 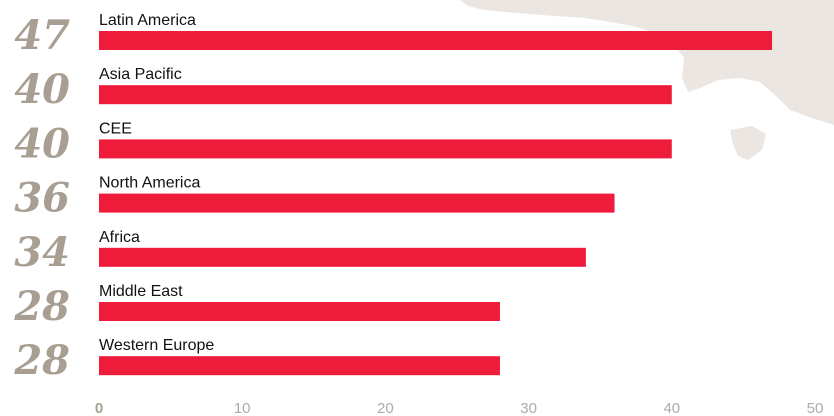 I want to click on category-label: Latin America, so click(x=147, y=20).